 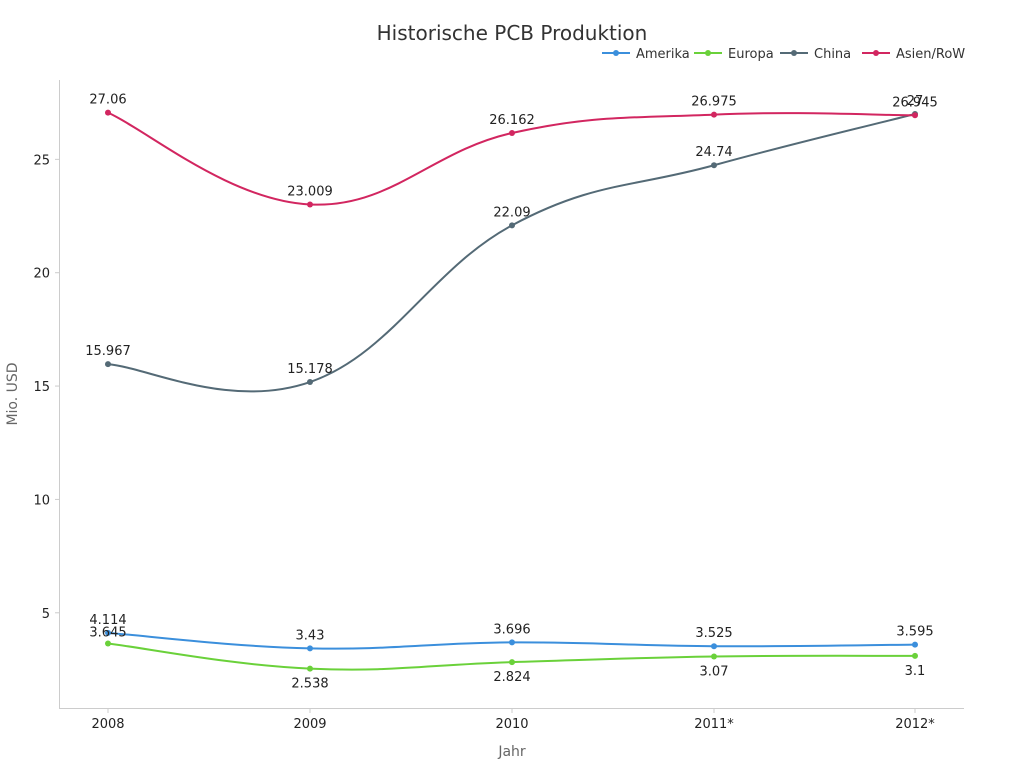 I want to click on data-label-china: 15.178, so click(x=310, y=369).